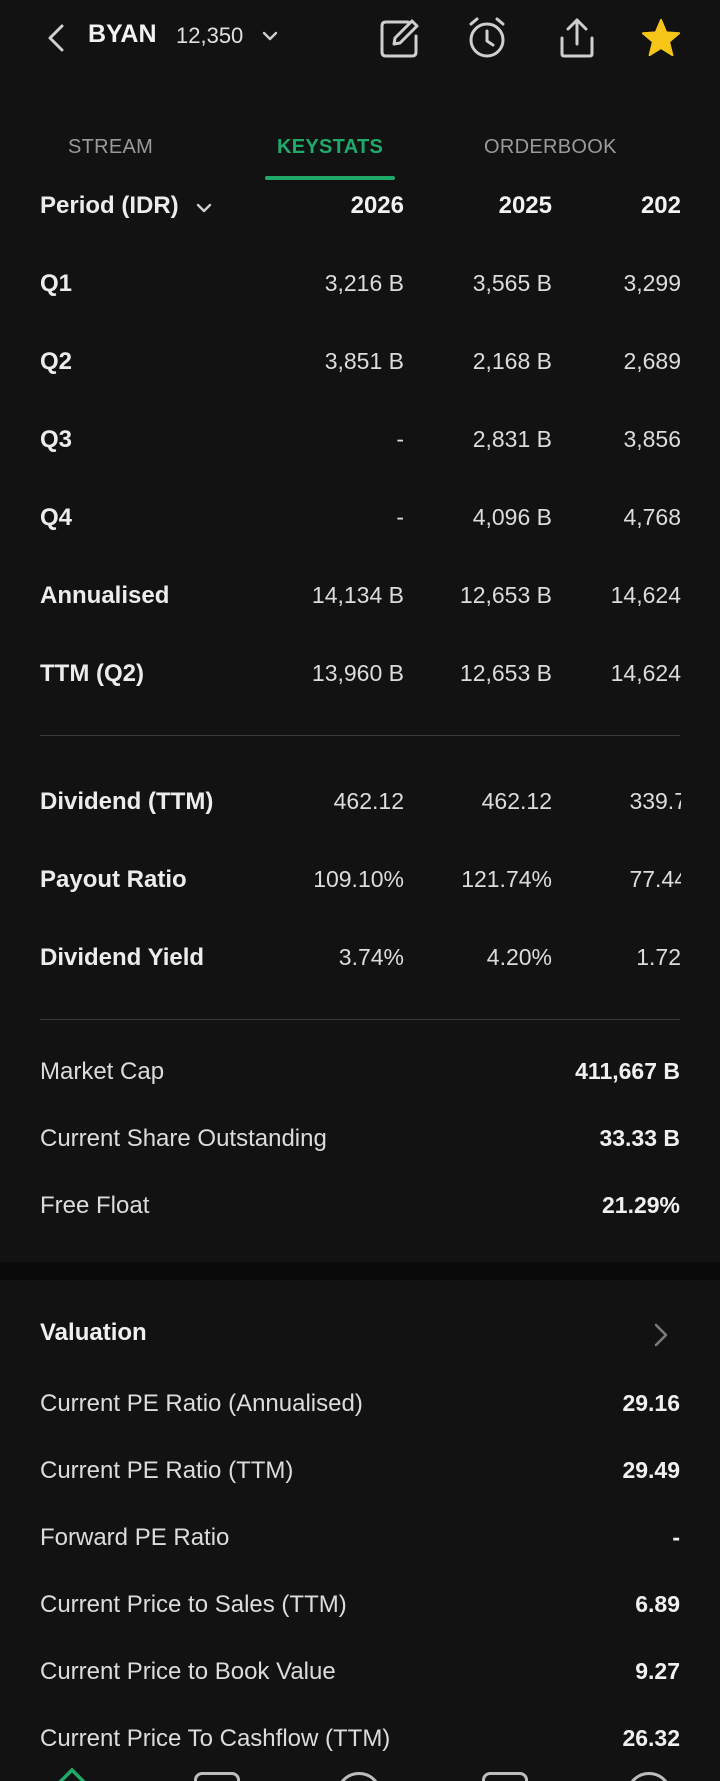 The width and height of the screenshot is (720, 1781). I want to click on ticker-price: 12,350, so click(210, 35).